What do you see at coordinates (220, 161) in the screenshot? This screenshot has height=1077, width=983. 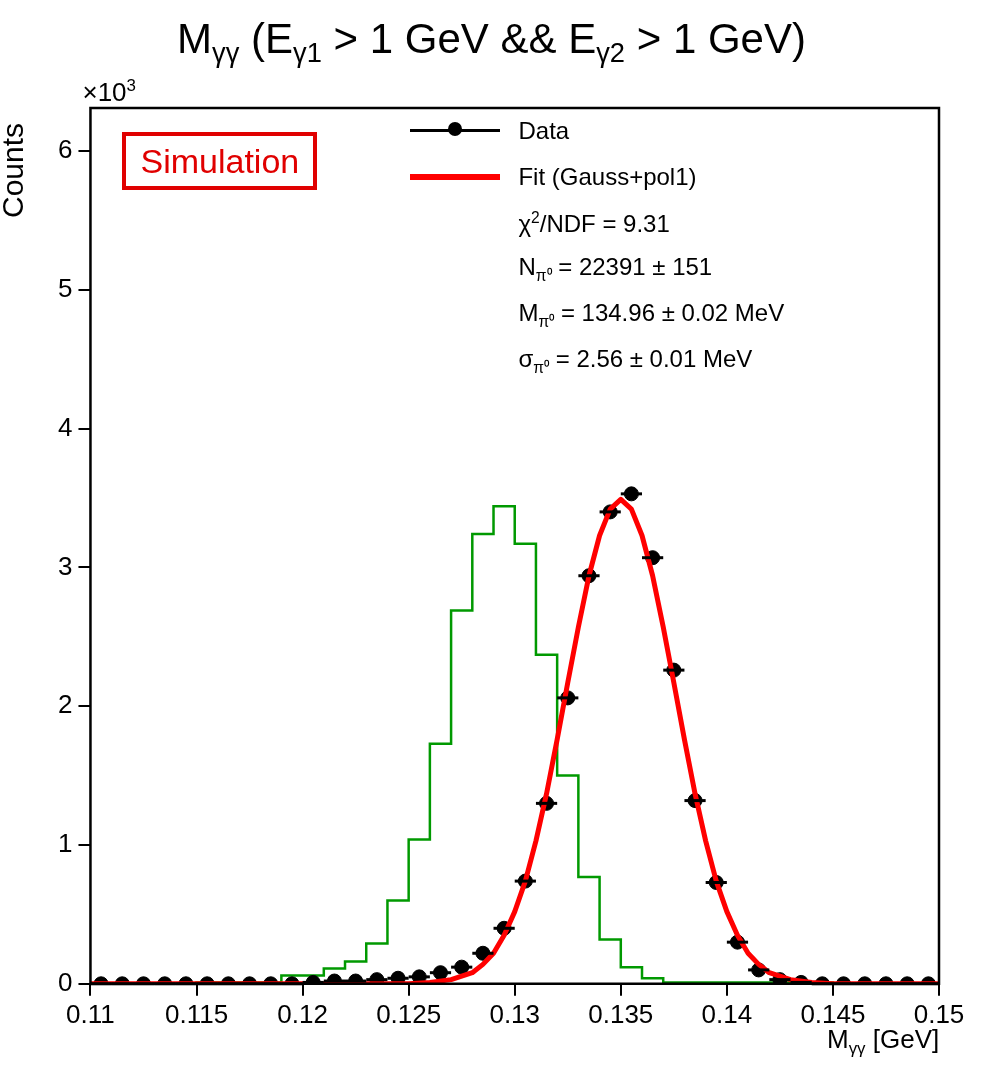 I see `annotation: Simulation` at bounding box center [220, 161].